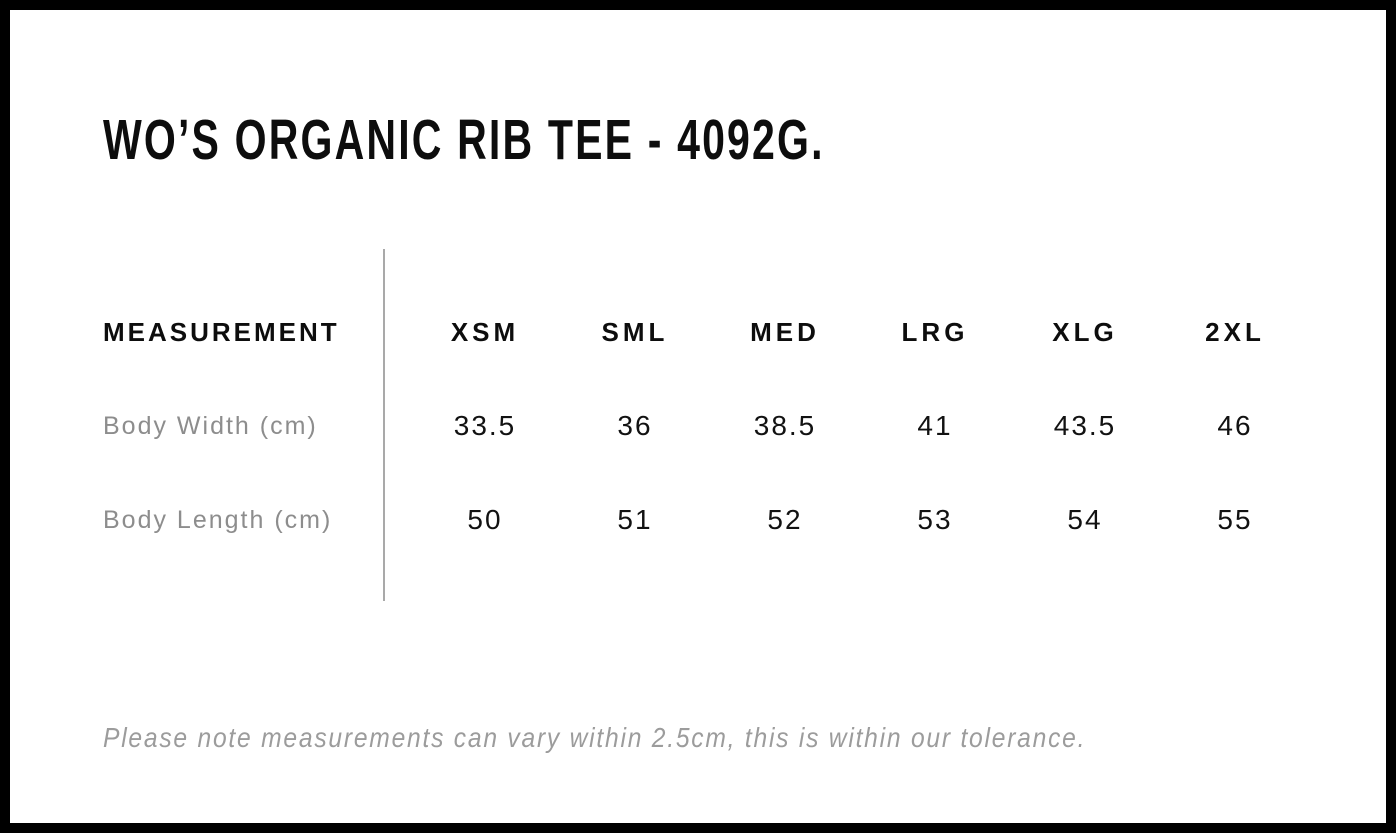 This screenshot has height=833, width=1396. Describe the element at coordinates (1235, 331) in the screenshot. I see `size-column-header: 2XL` at that location.